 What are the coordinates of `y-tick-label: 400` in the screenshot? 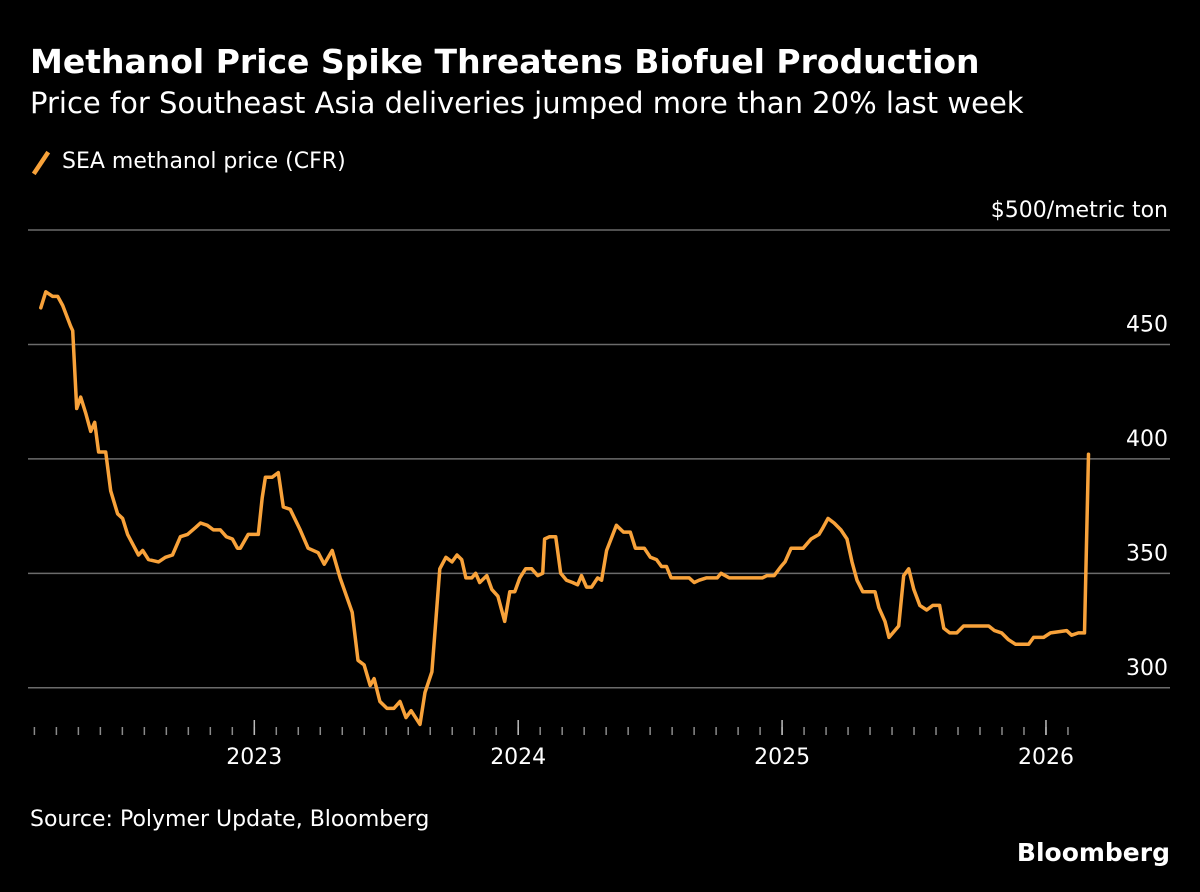 It's located at (1147, 439).